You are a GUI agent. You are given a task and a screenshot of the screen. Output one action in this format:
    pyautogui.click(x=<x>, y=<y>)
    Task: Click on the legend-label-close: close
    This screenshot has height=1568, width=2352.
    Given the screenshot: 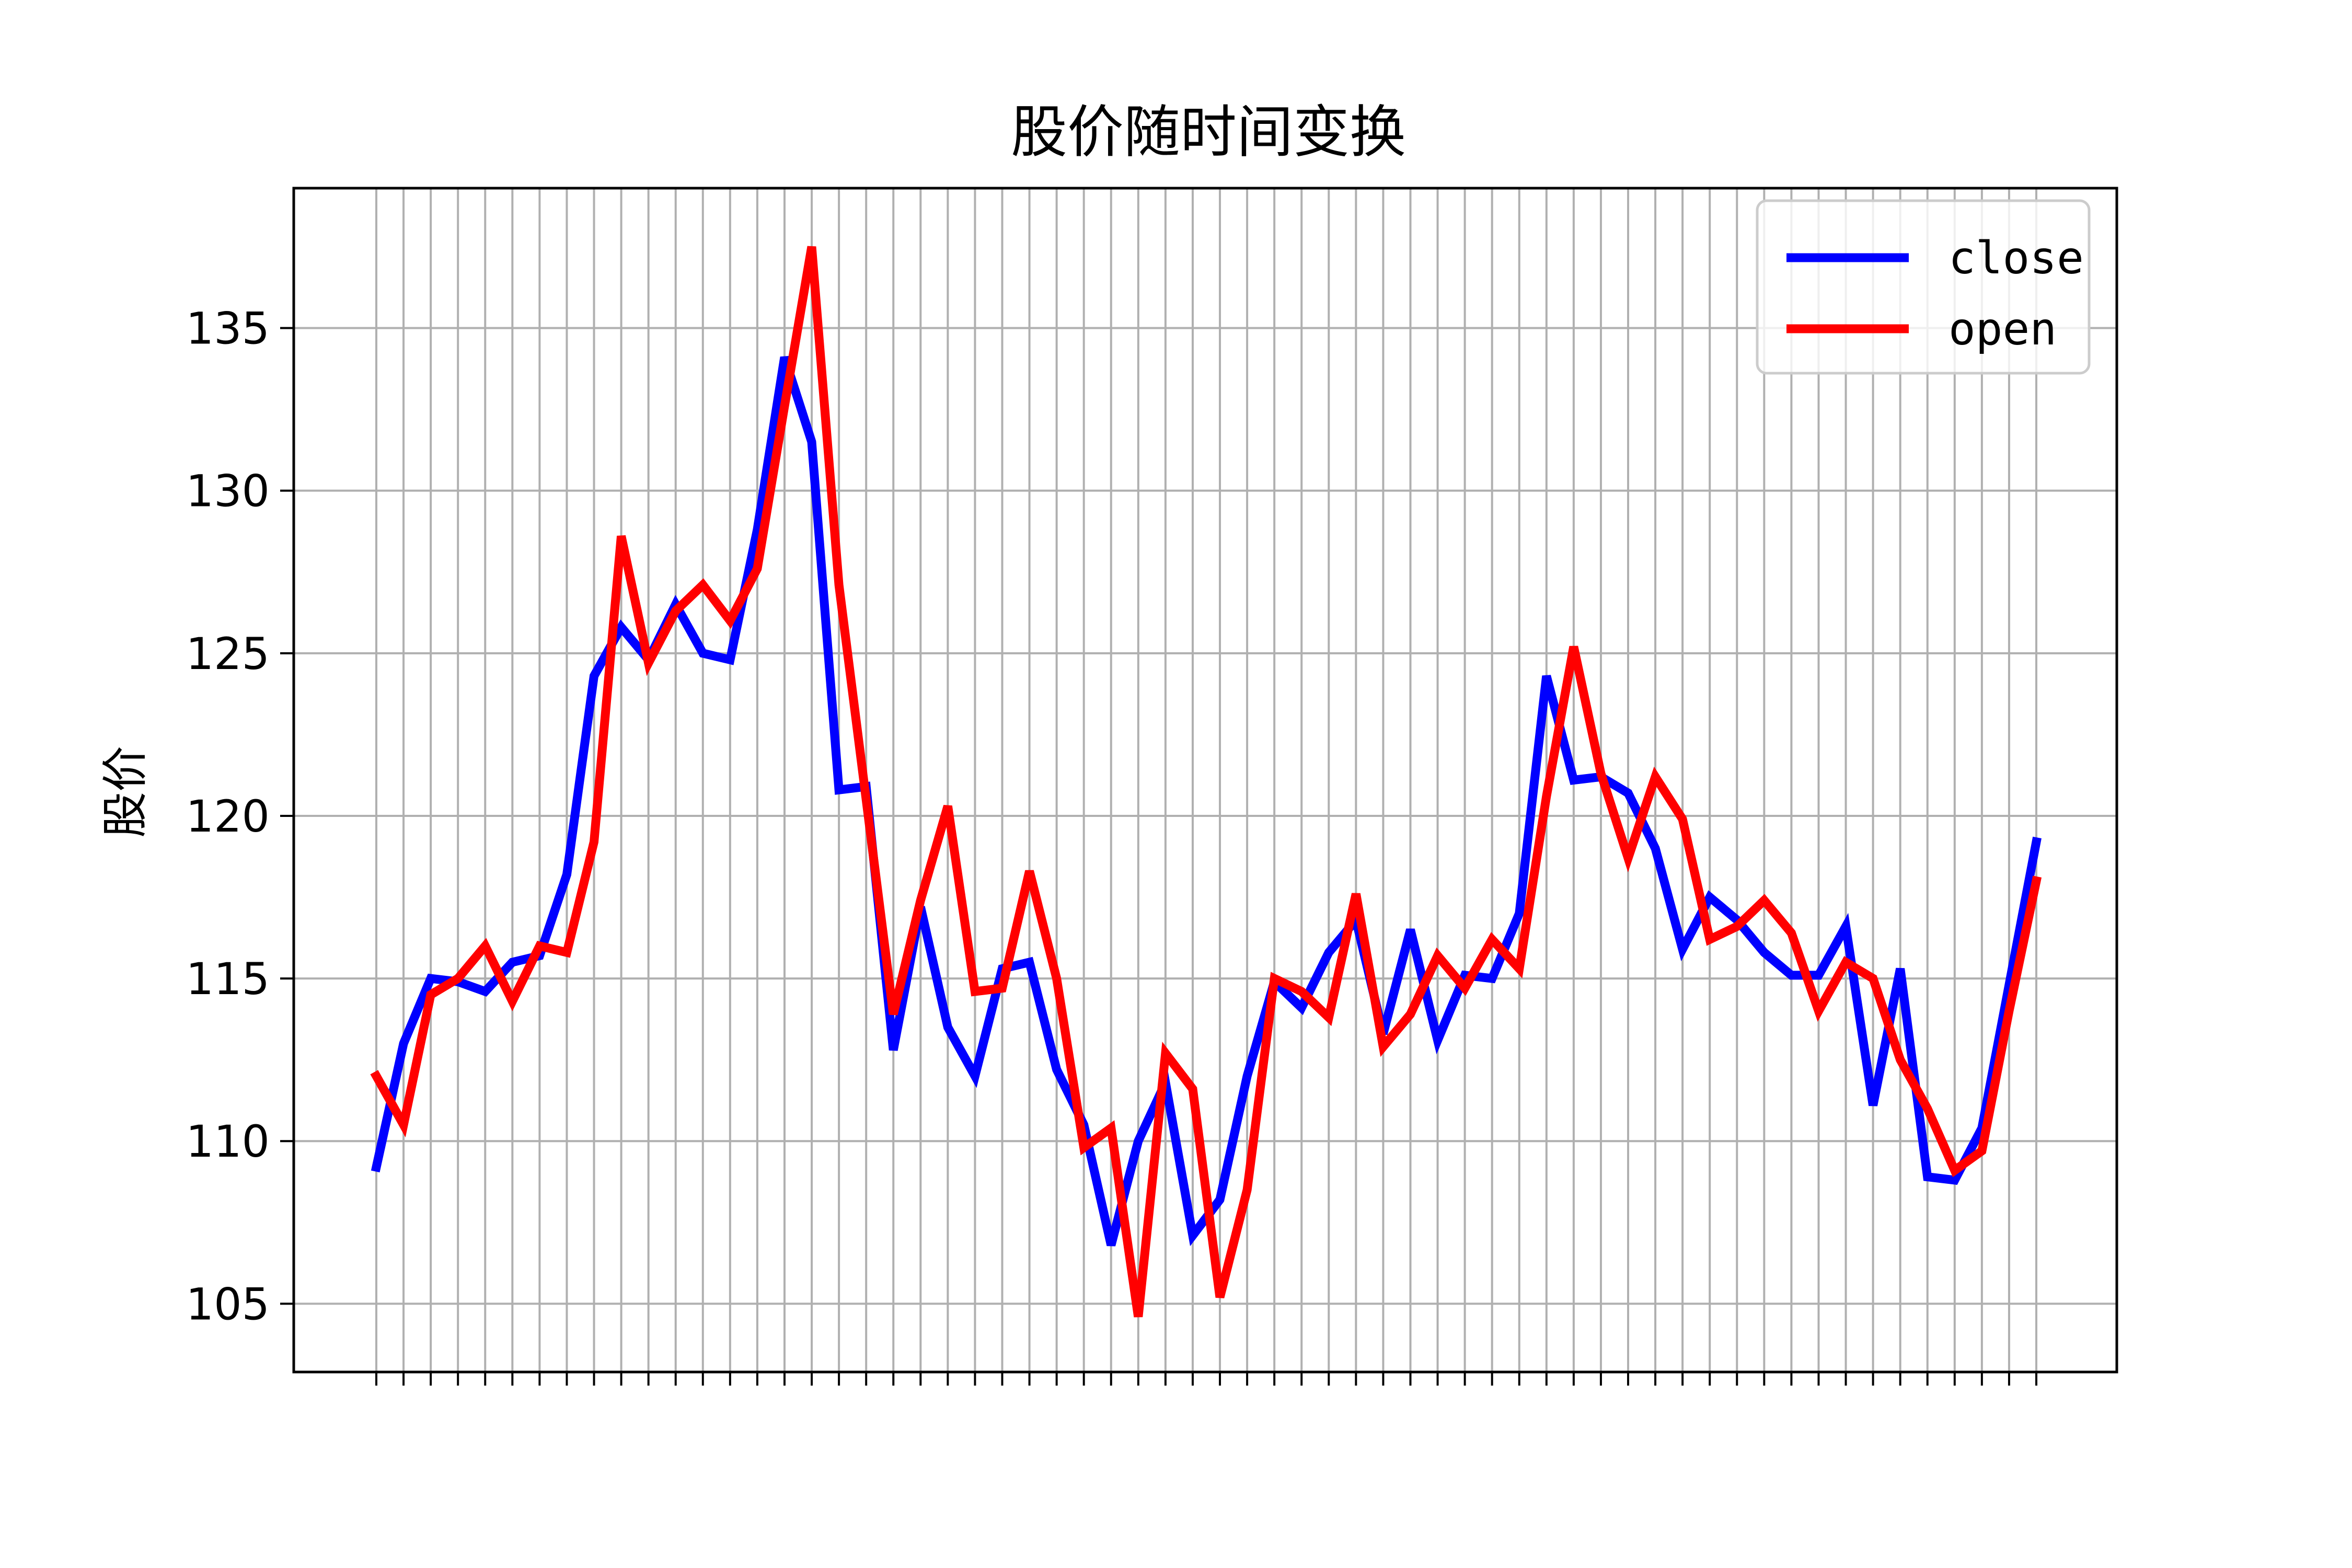 What is the action you would take?
    pyautogui.click(x=2016, y=258)
    